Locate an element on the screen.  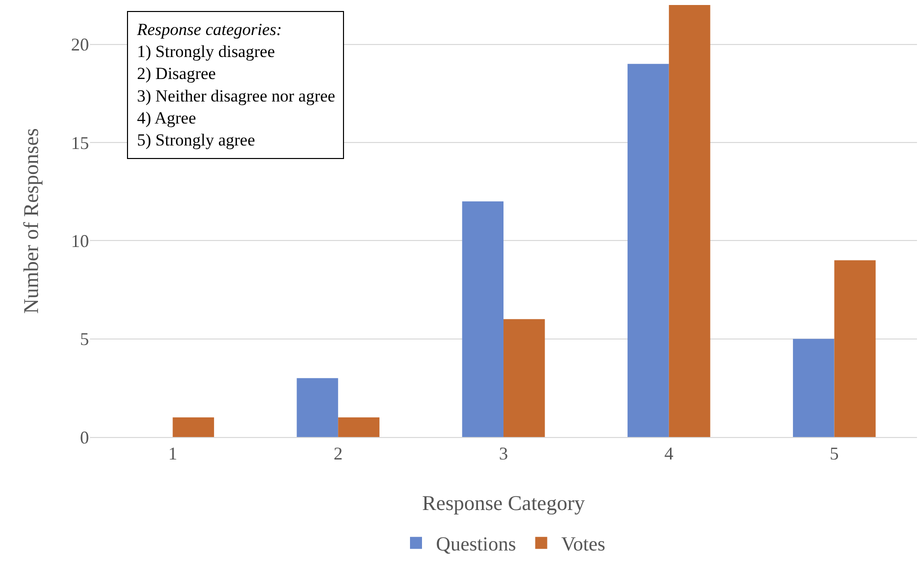
y-tick-label: 10 is located at coordinates (80, 240).